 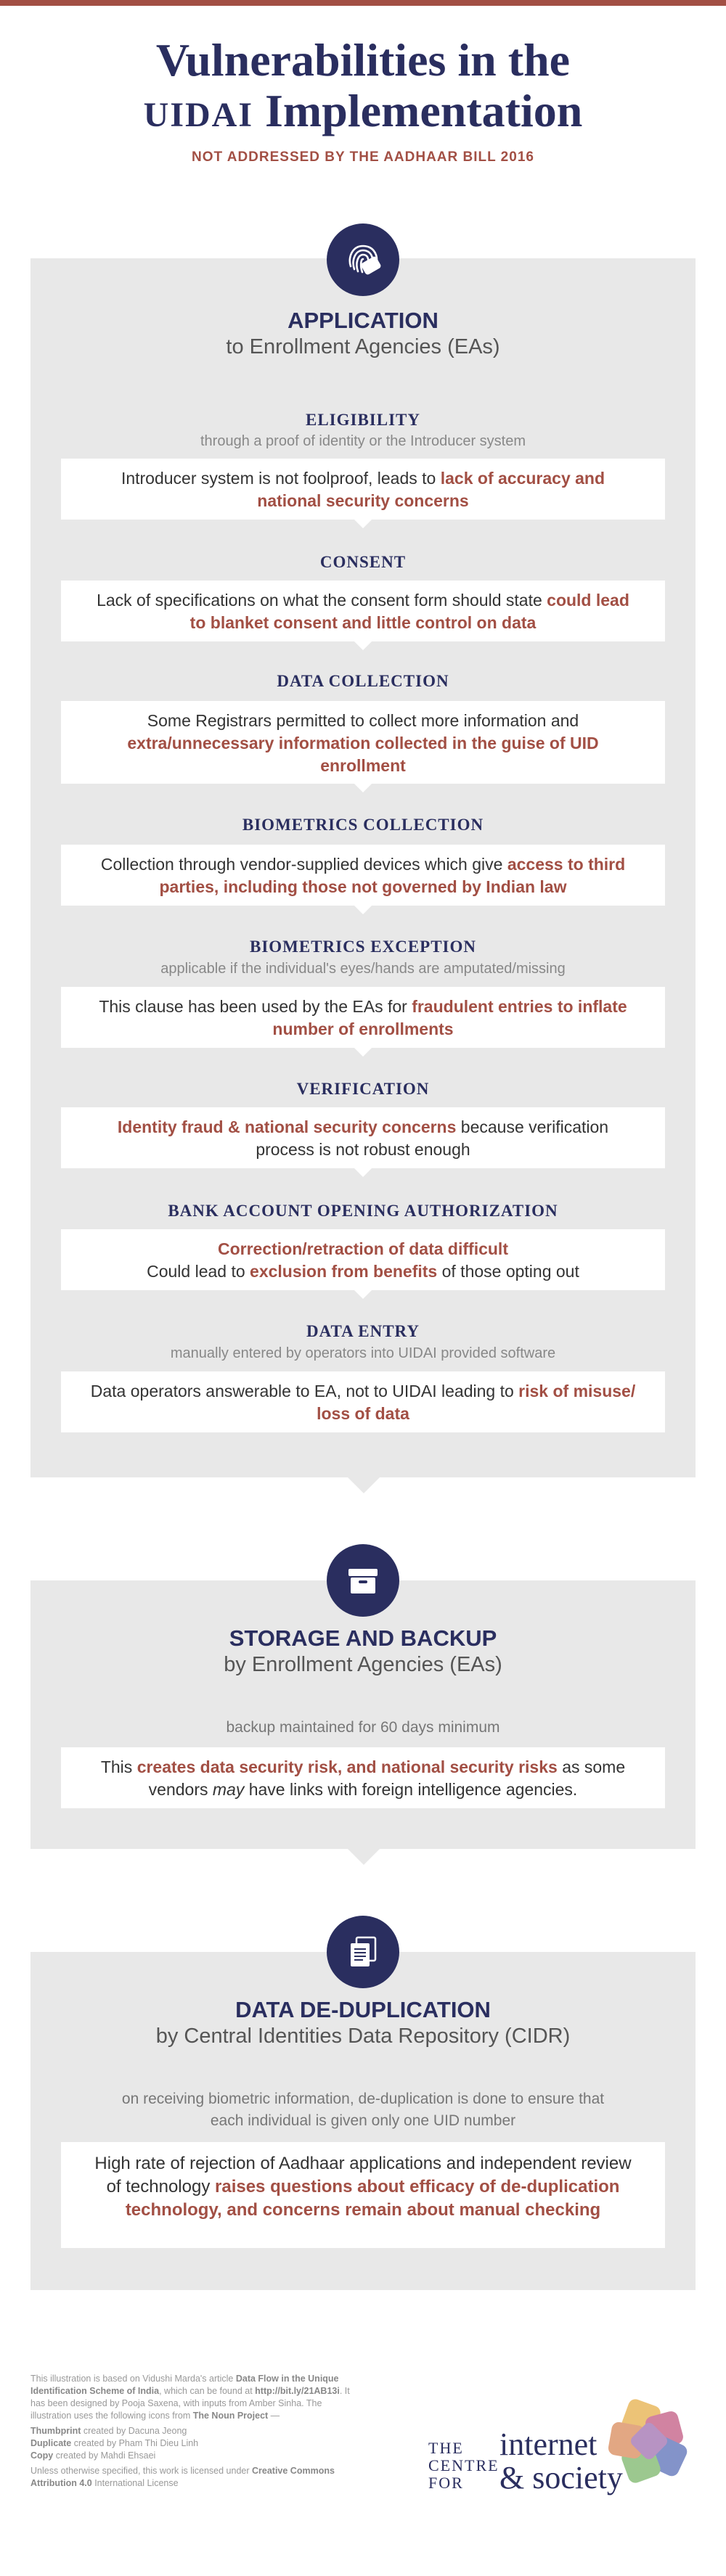 I want to click on storage-emphasis: may, so click(x=228, y=1789).